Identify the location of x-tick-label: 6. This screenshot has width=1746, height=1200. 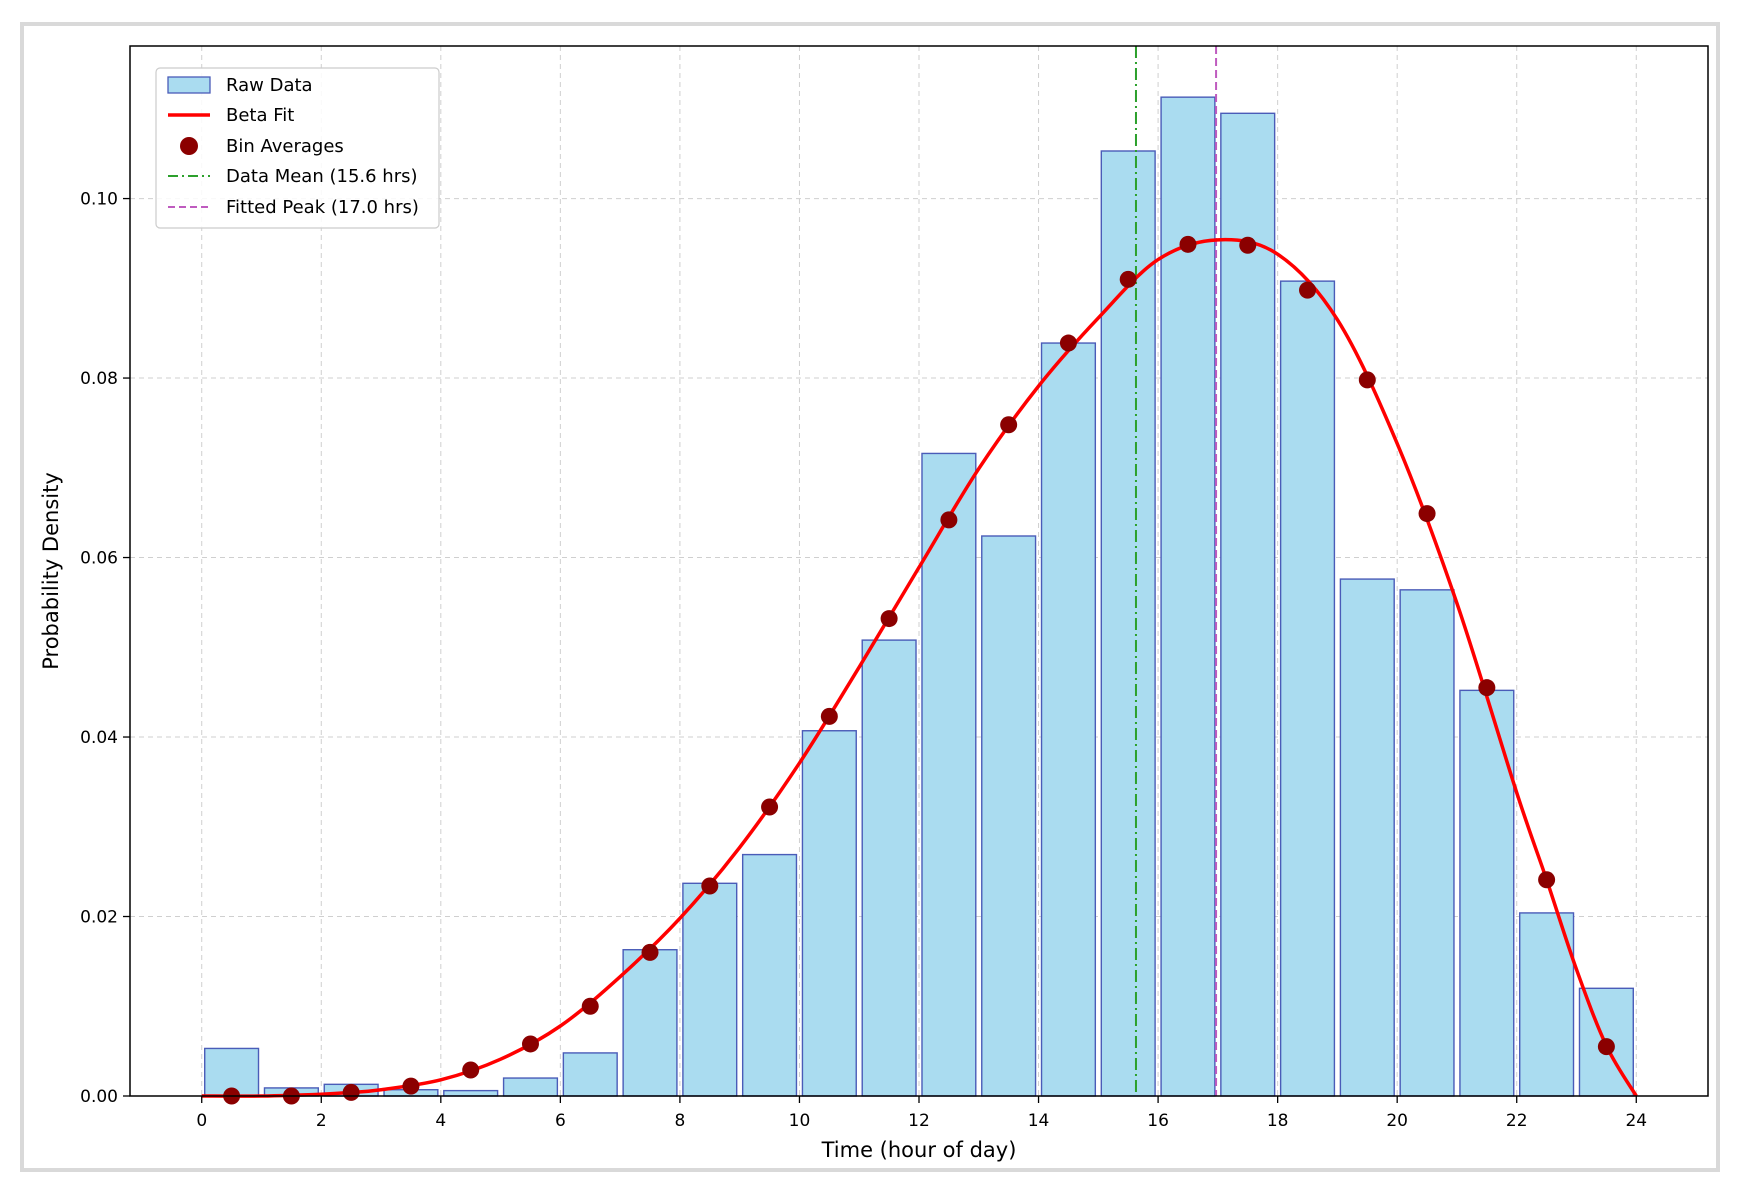
(560, 1121).